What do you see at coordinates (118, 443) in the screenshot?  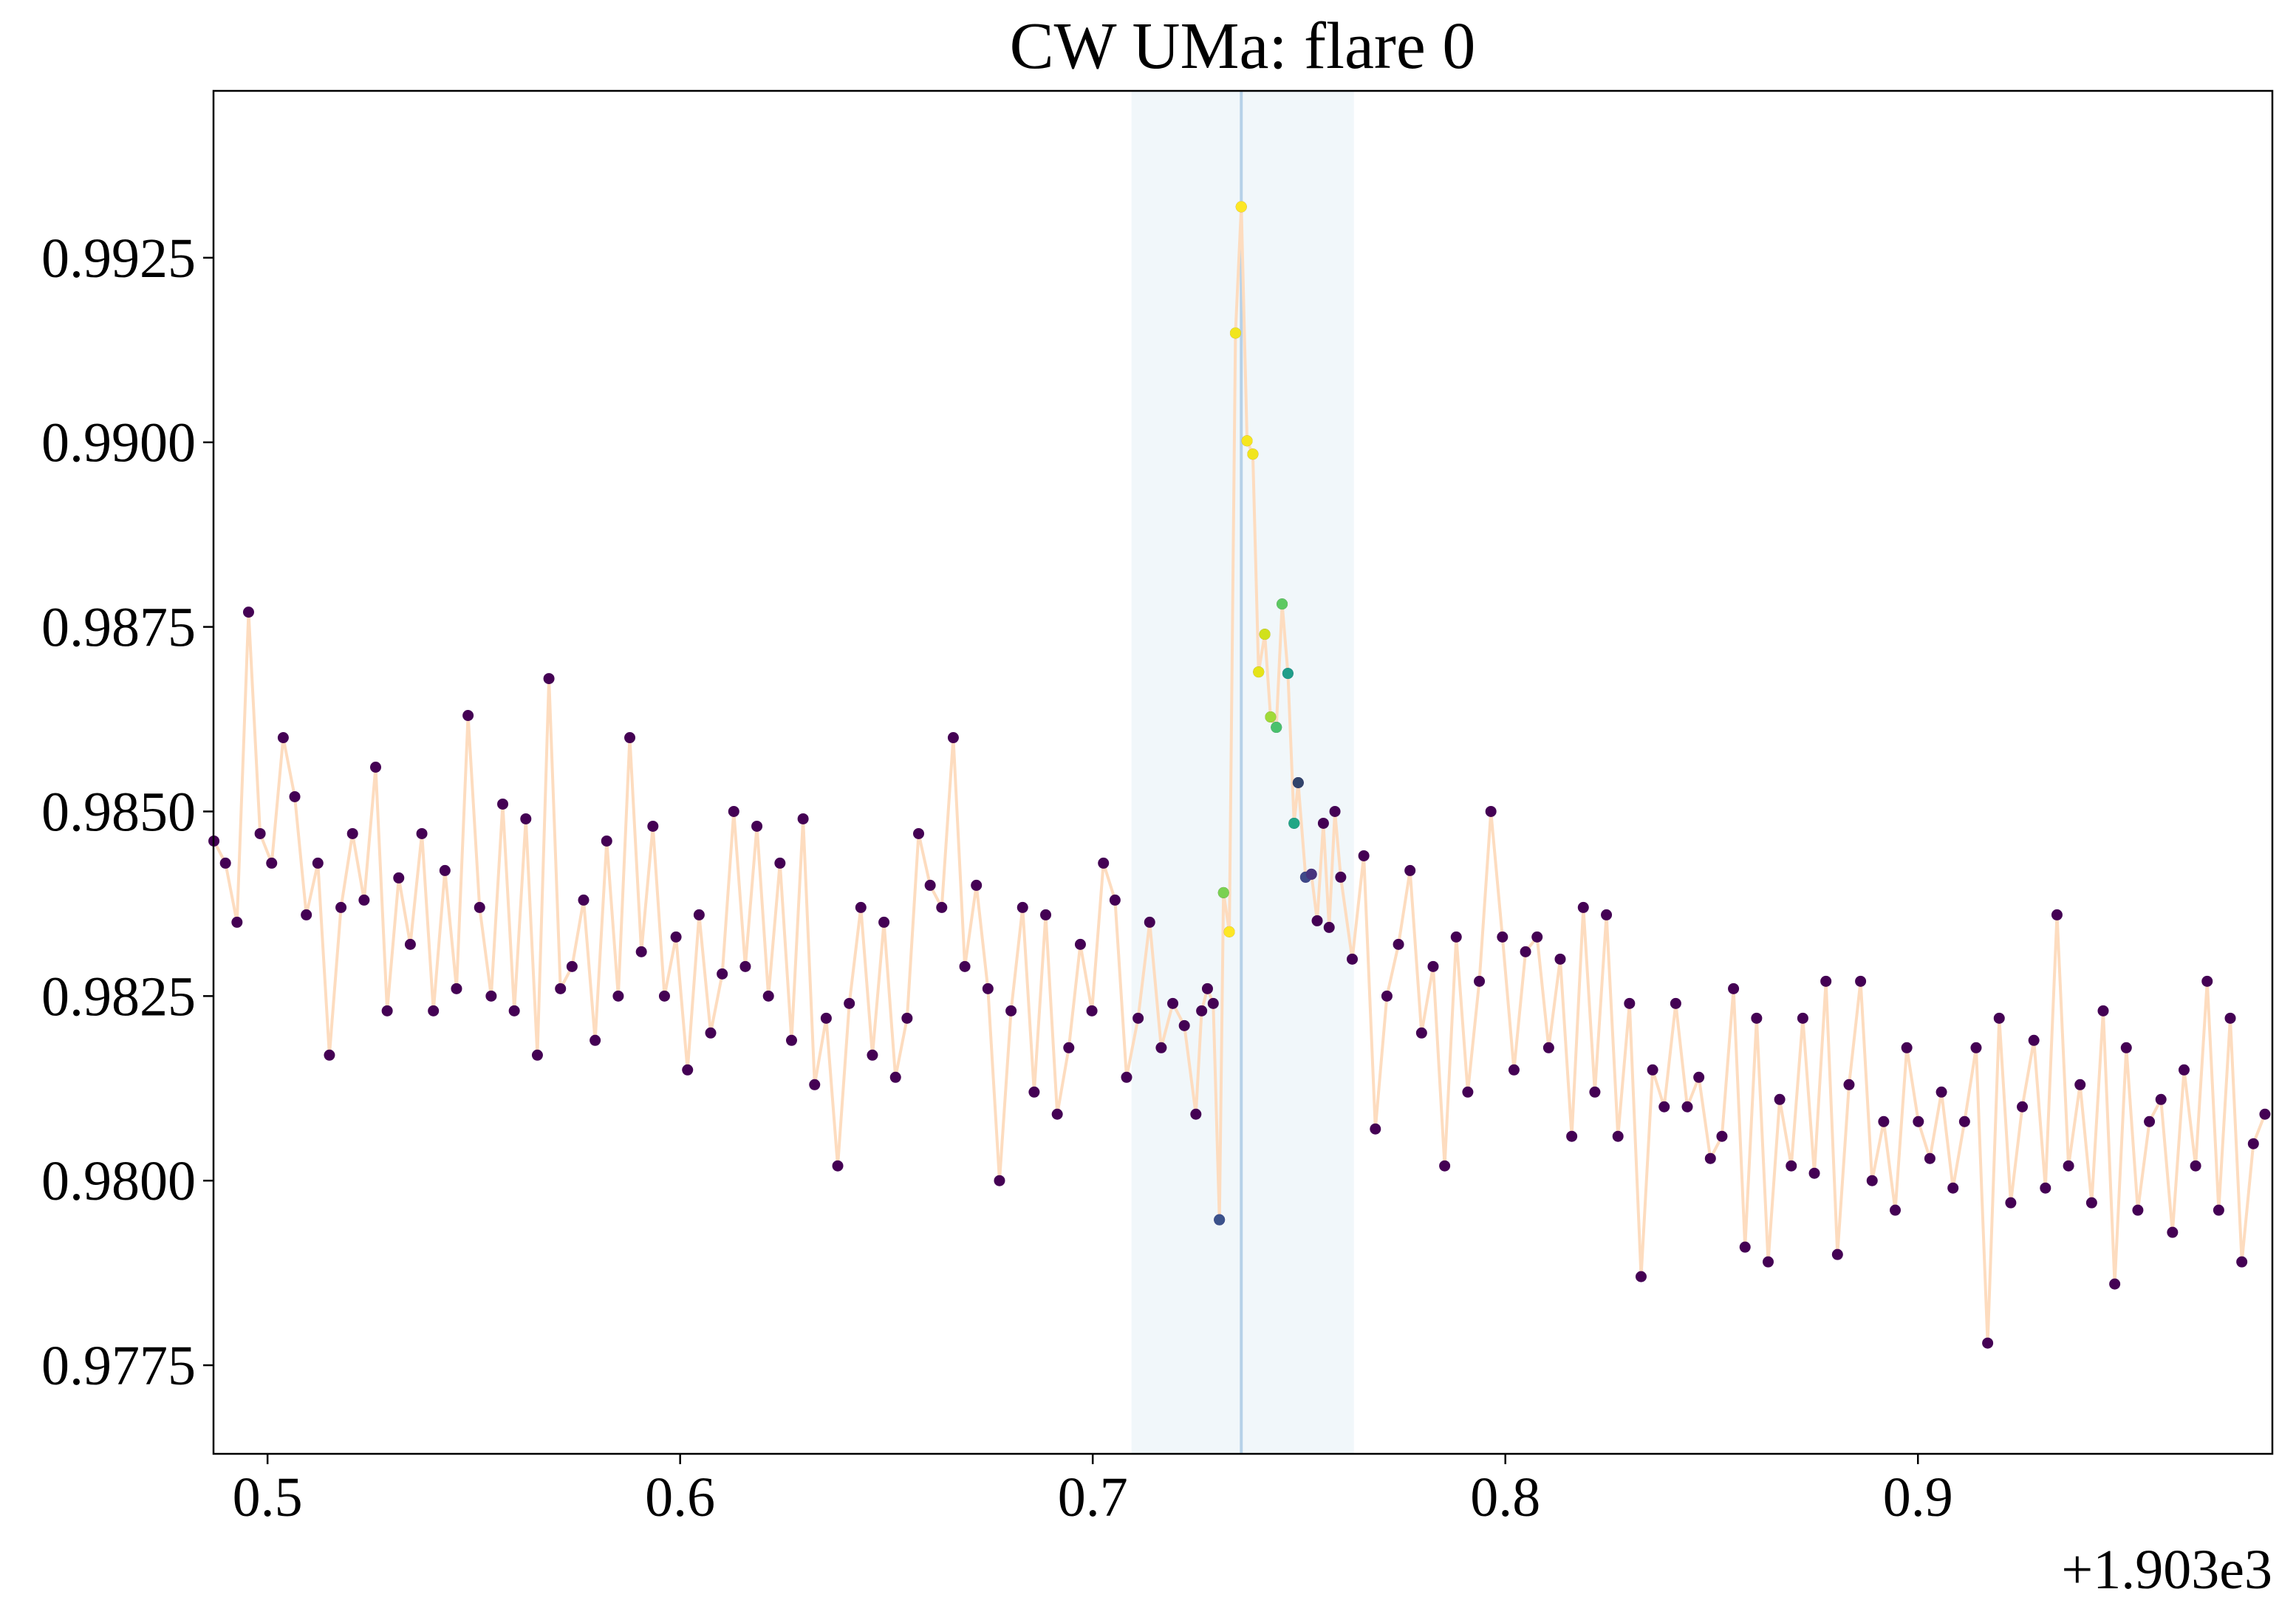 I see `y-tick-label: 0.9900` at bounding box center [118, 443].